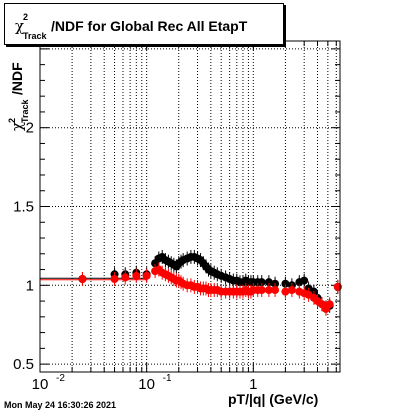 The image size is (400, 419). What do you see at coordinates (167, 378) in the screenshot?
I see `x-tick-exponent: -1` at bounding box center [167, 378].